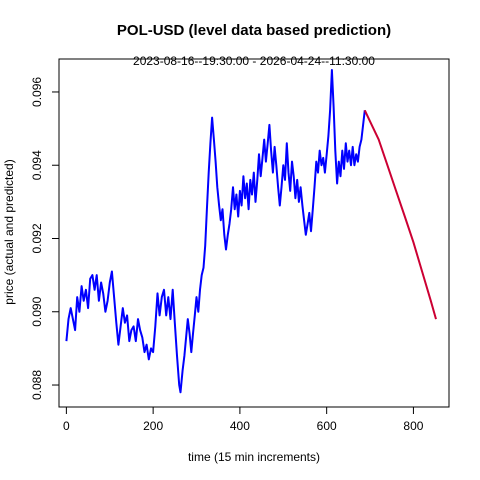  I want to click on x-tick-label: 400, so click(240, 426).